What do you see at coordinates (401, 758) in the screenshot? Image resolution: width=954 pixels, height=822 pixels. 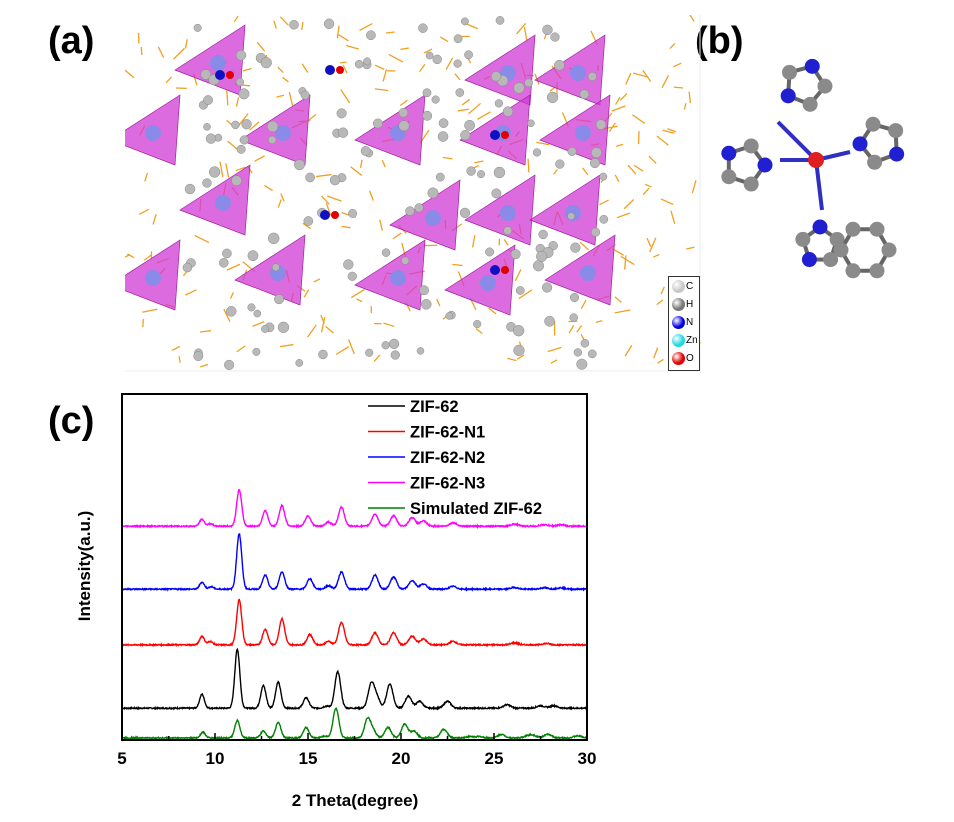 I see `x-tick-label: 20` at bounding box center [401, 758].